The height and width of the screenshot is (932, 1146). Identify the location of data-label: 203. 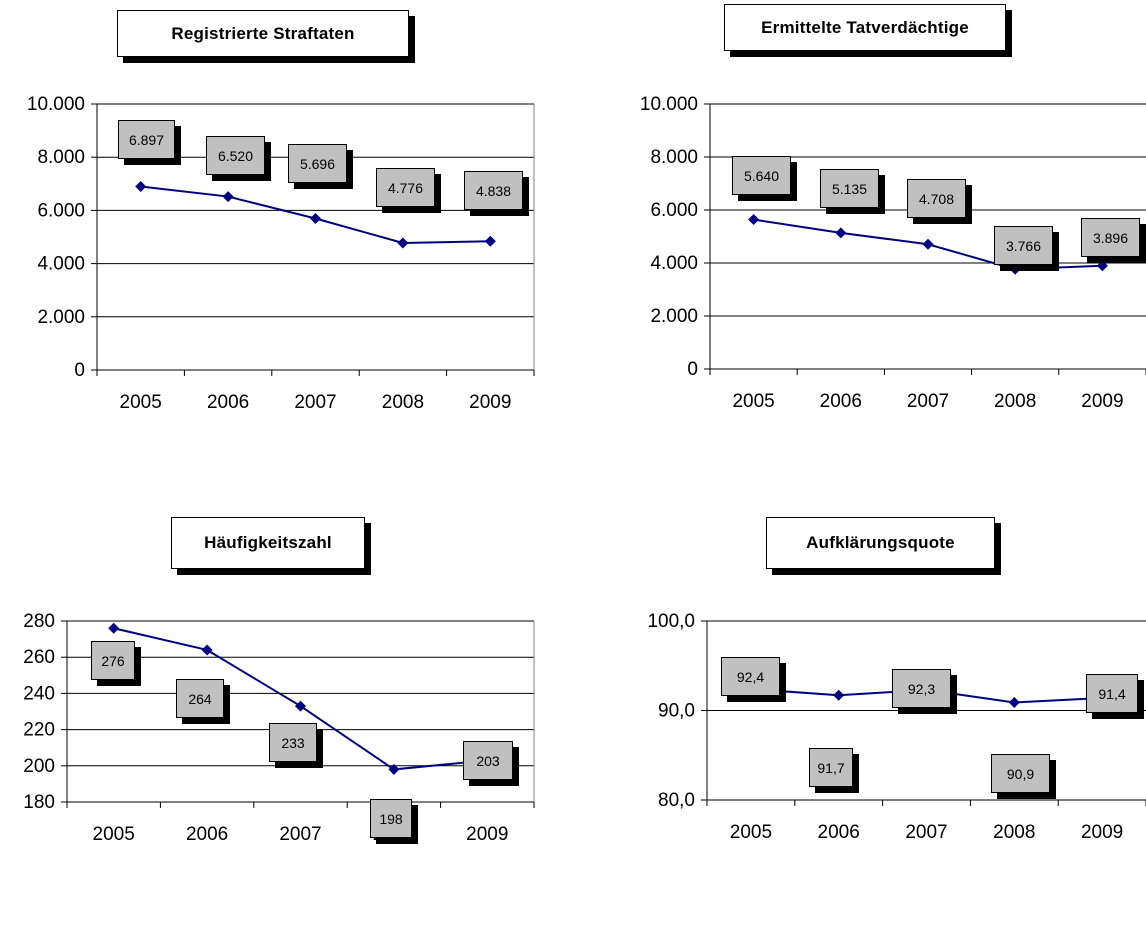
(488, 760).